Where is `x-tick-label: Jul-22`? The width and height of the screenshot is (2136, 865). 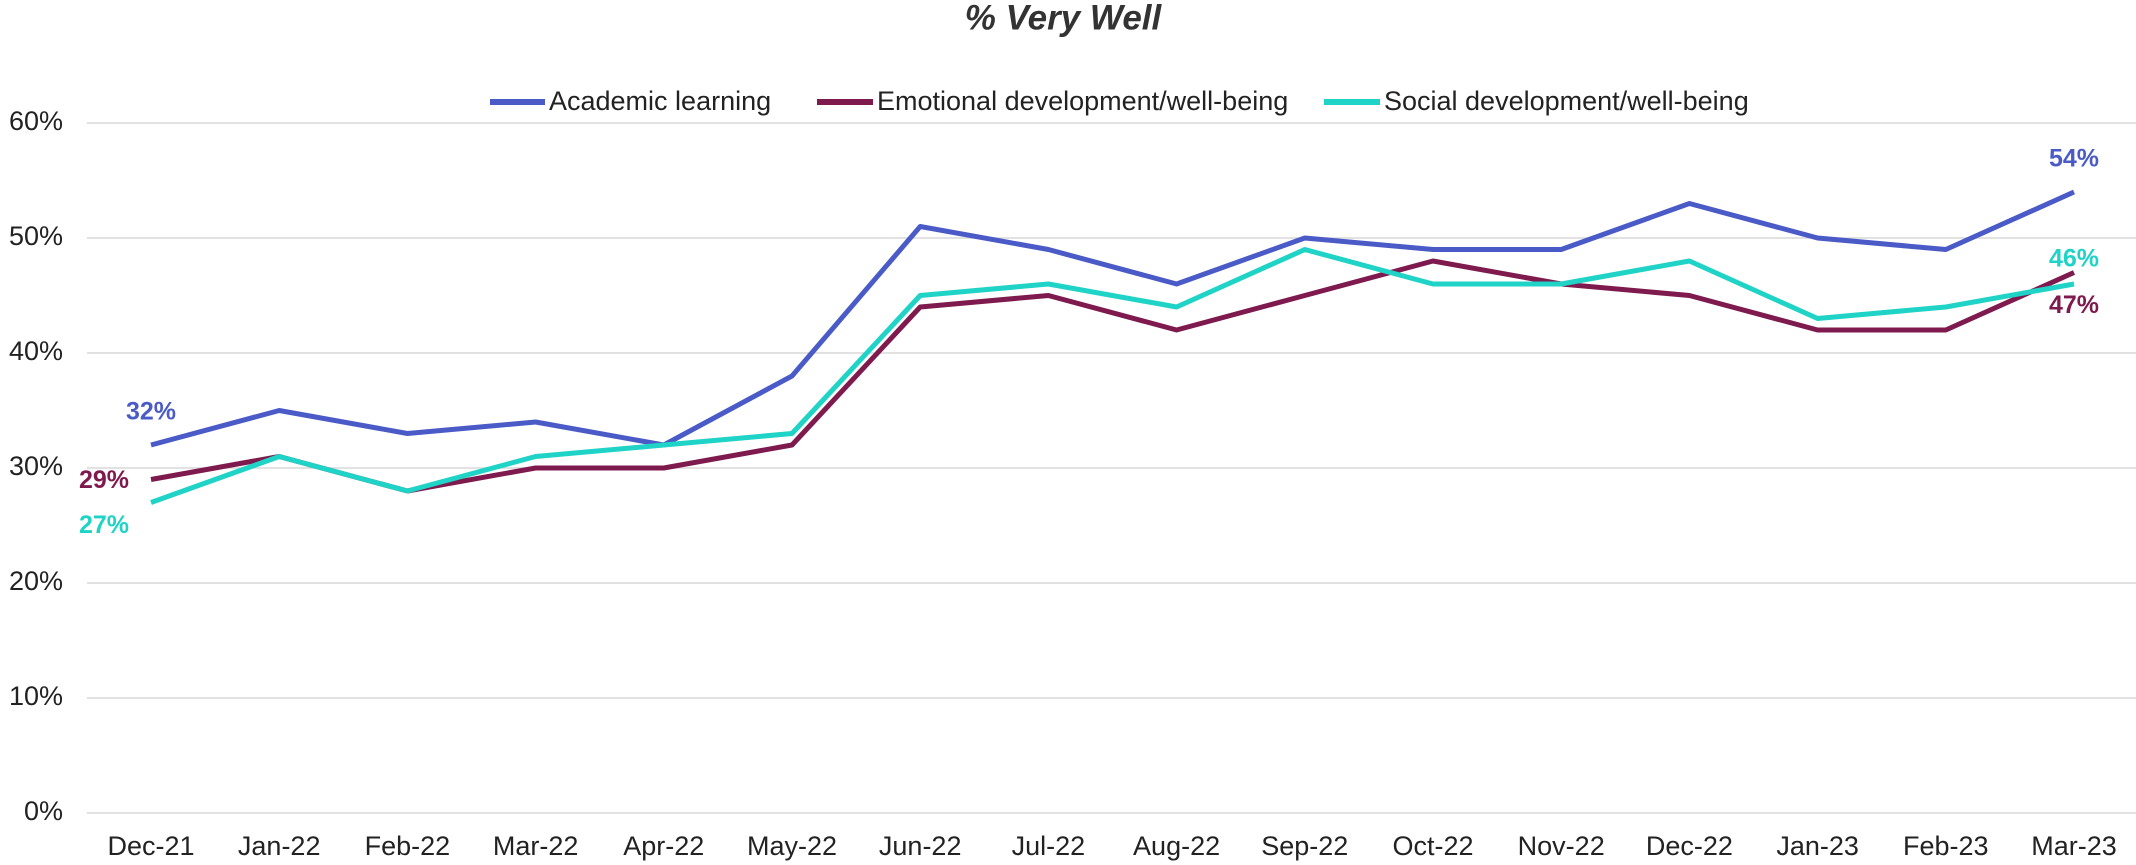 x-tick-label: Jul-22 is located at coordinates (1049, 846).